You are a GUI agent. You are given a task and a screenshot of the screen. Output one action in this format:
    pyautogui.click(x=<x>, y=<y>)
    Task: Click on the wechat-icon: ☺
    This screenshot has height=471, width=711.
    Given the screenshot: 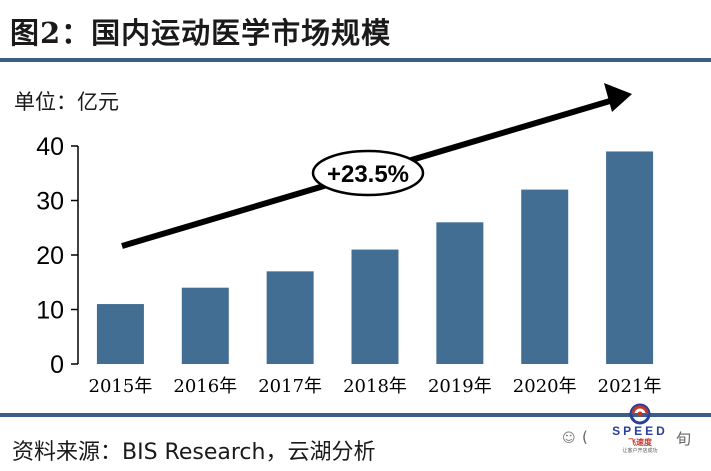 What is the action you would take?
    pyautogui.click(x=569, y=438)
    